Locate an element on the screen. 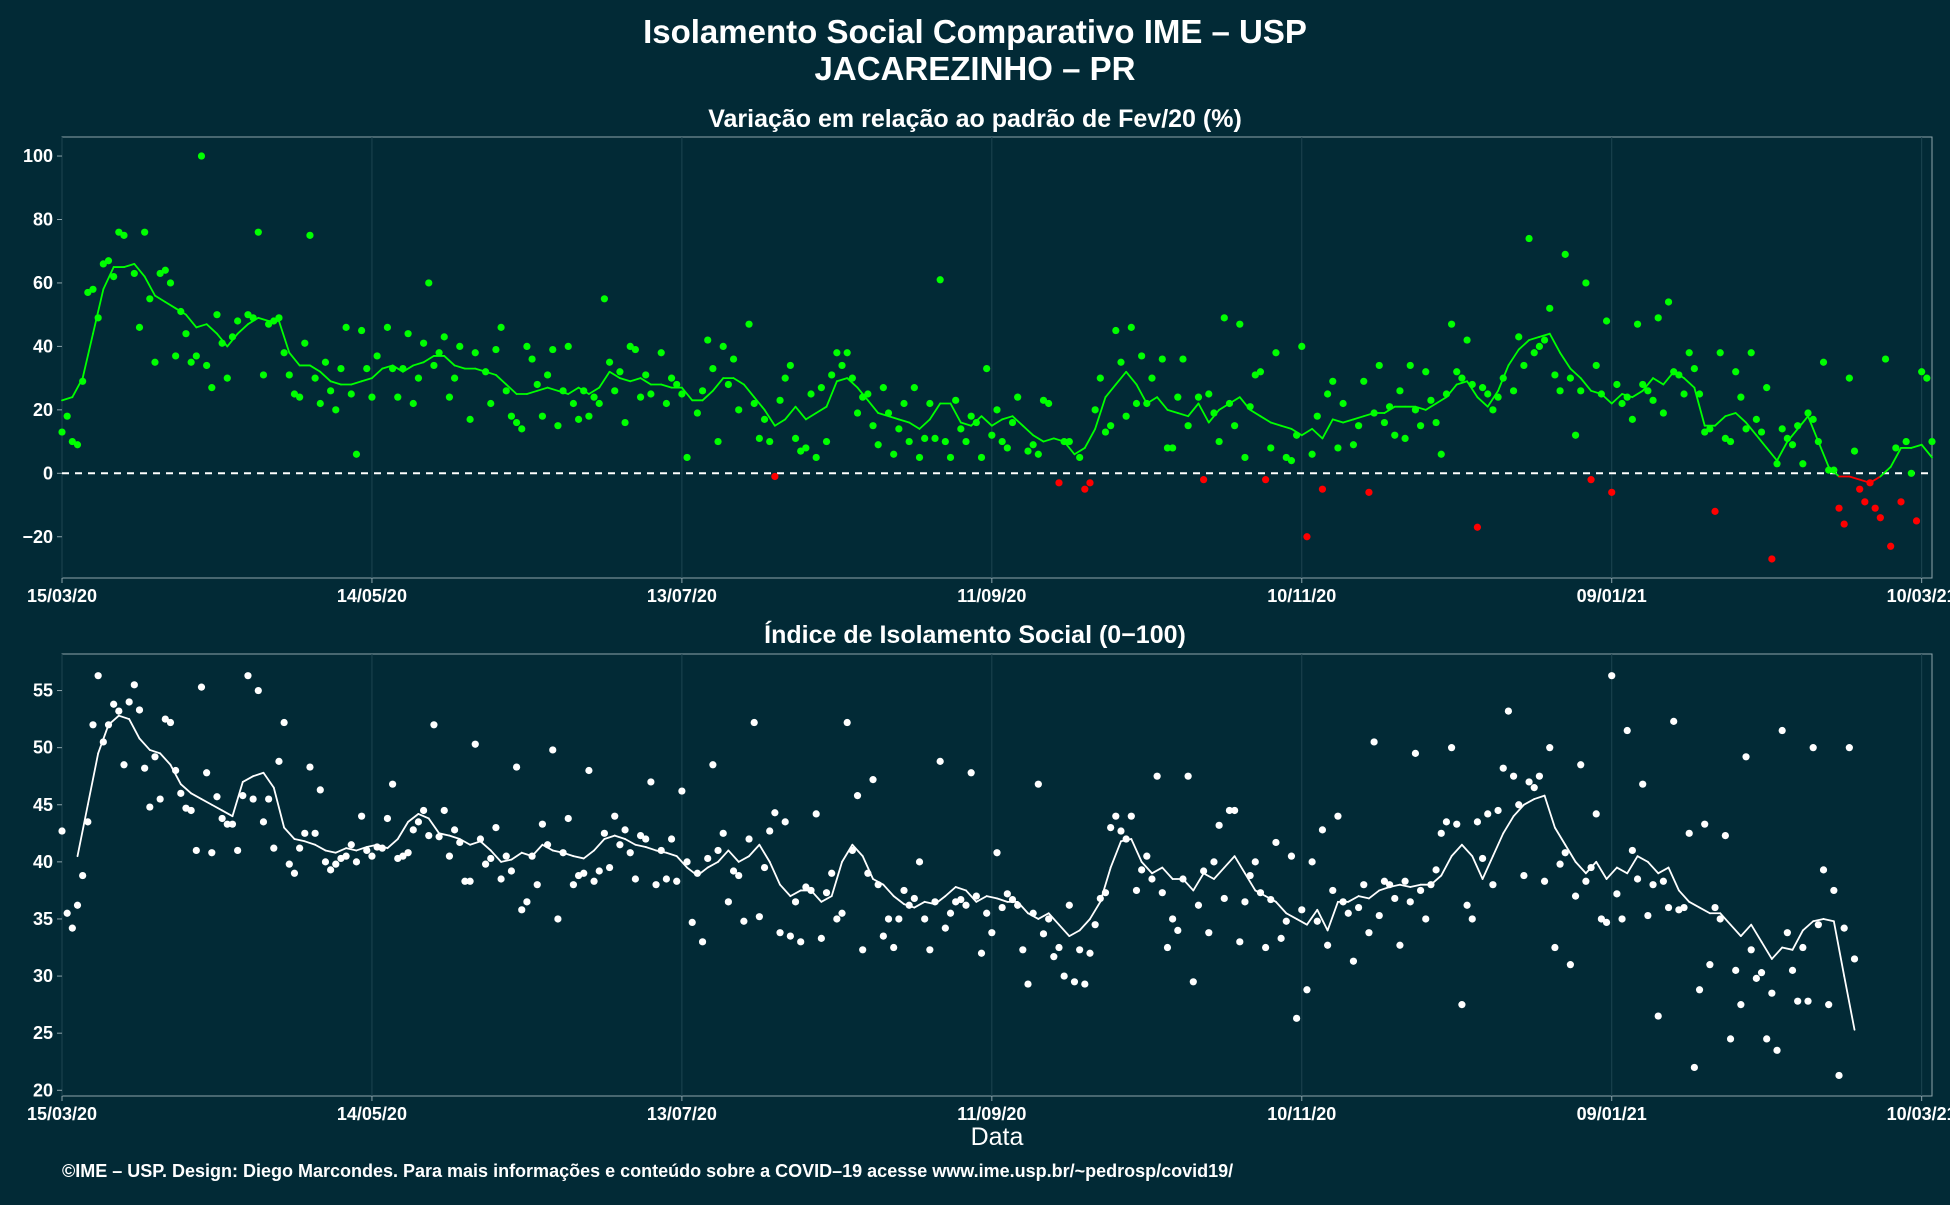  x-tick-label: 10/11/20 is located at coordinates (1301, 596).